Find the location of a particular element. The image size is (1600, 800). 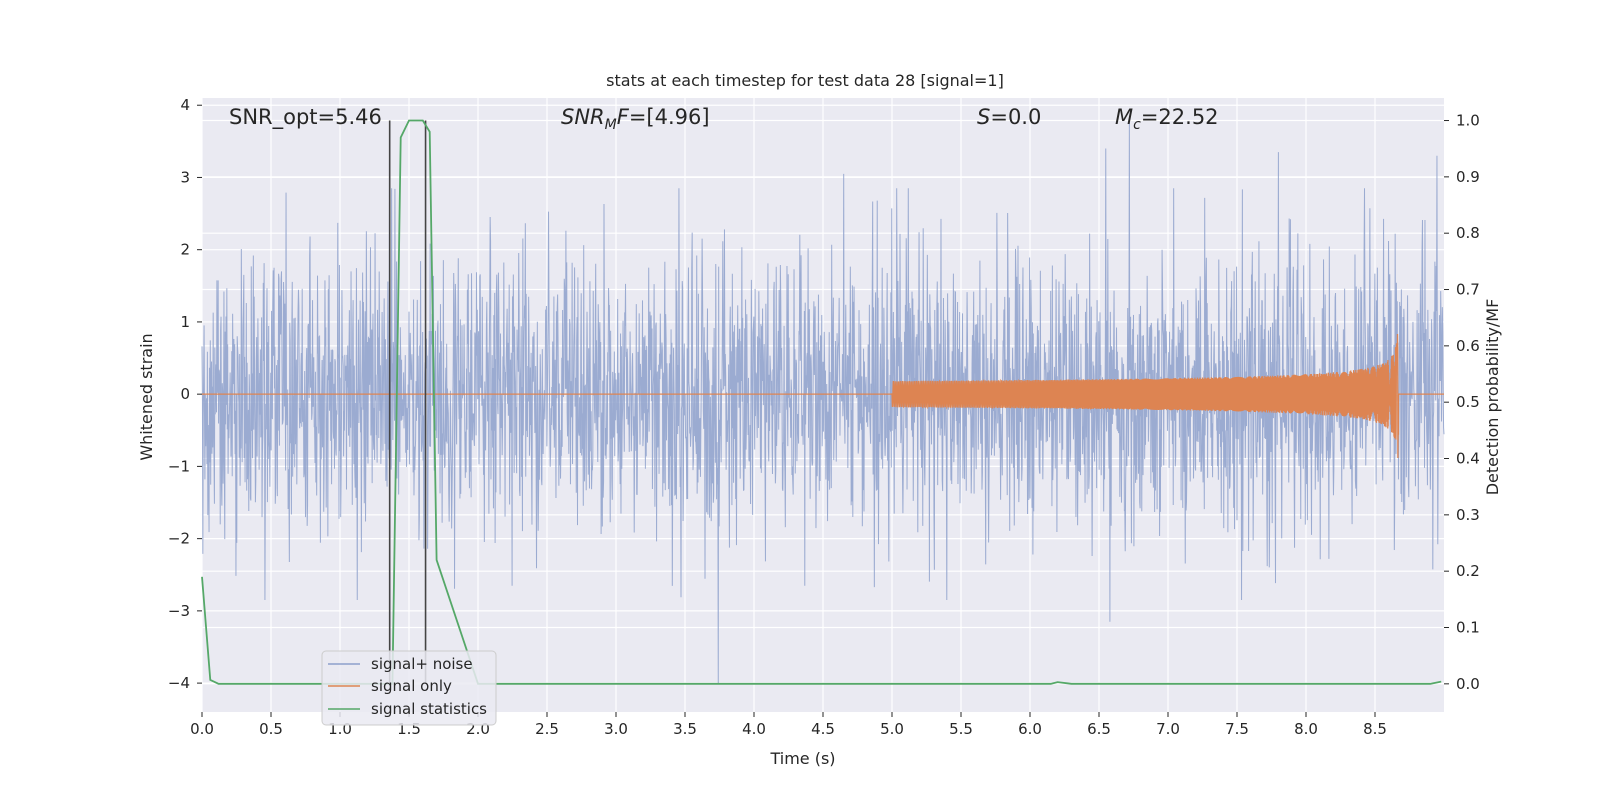

x-tick-label: 5.5 is located at coordinates (961, 729).